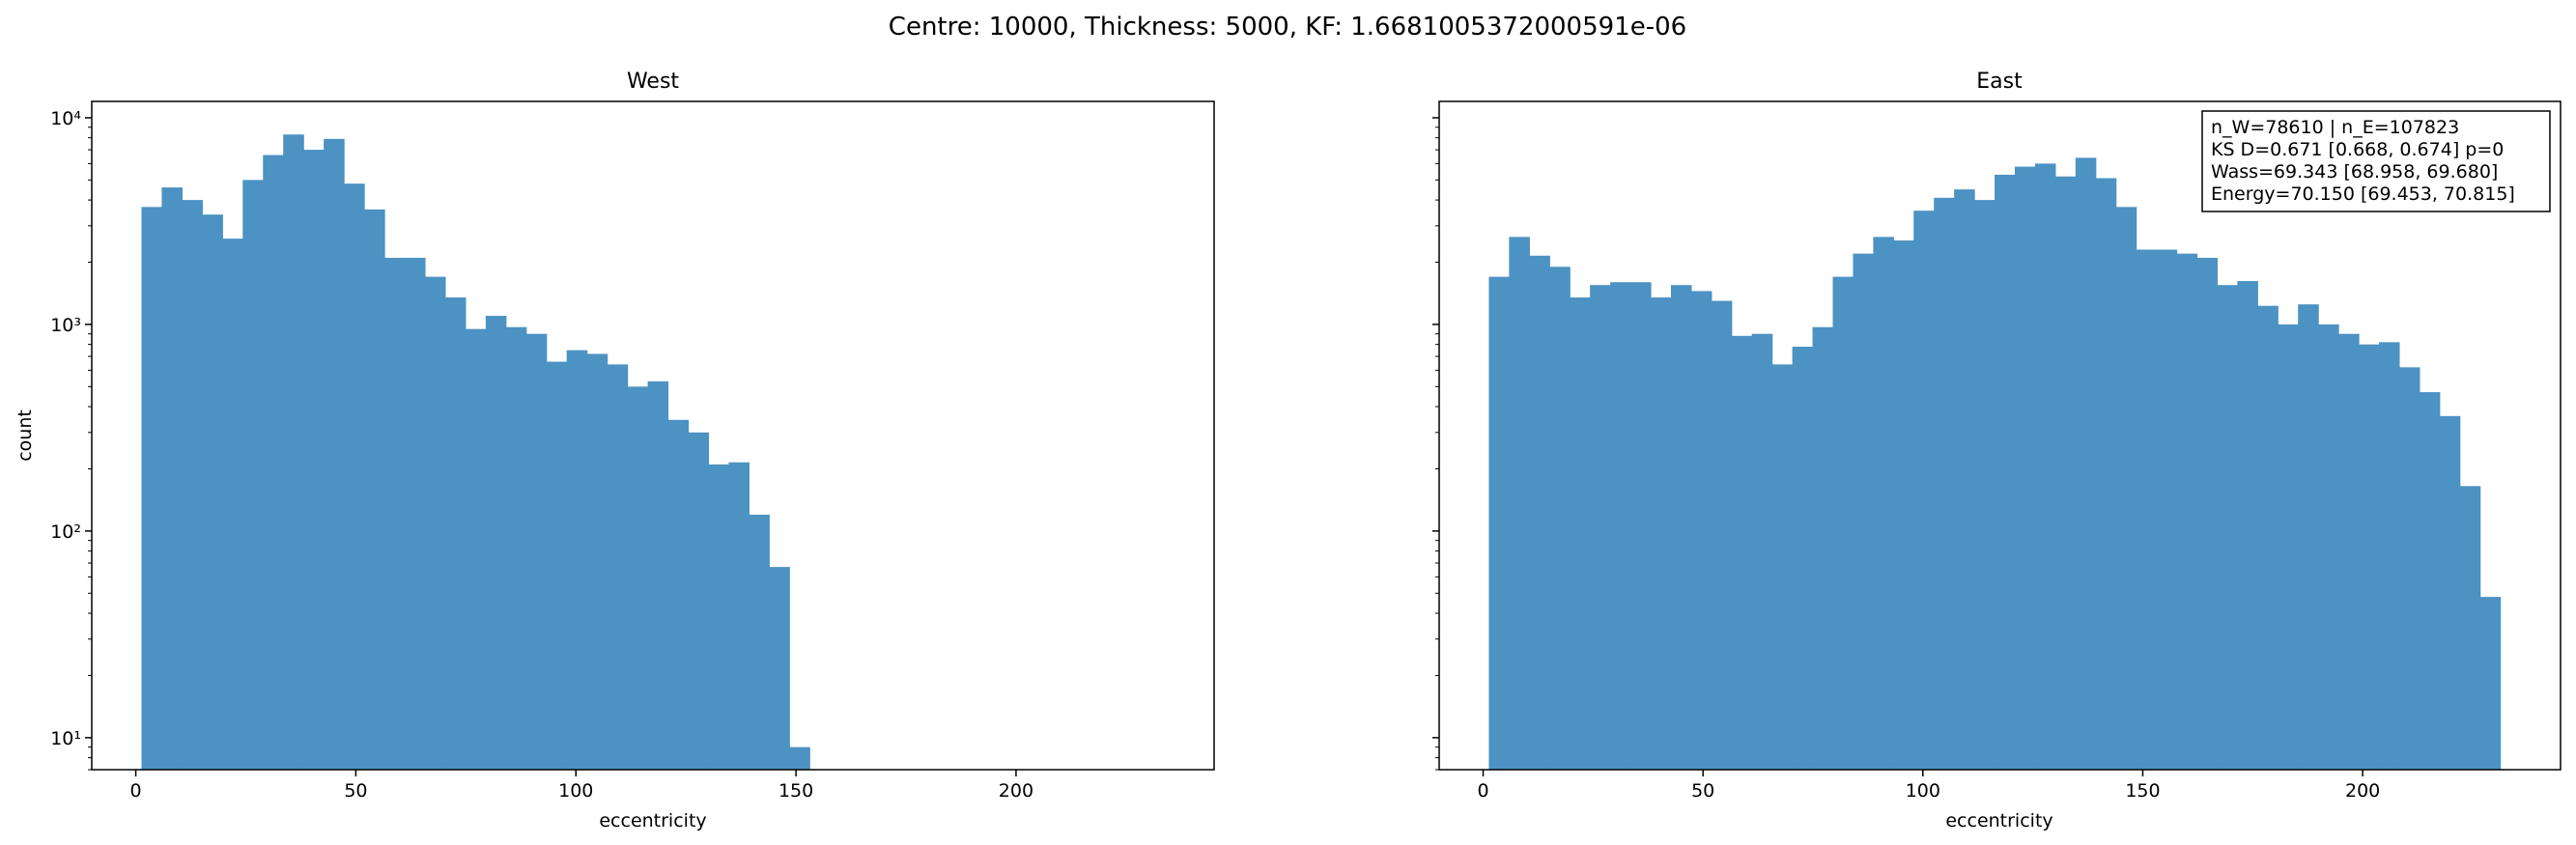  What do you see at coordinates (2354, 172) in the screenshot?
I see `stats-line-wasserstein: Wass=69.343 [68.958, 69.680]` at bounding box center [2354, 172].